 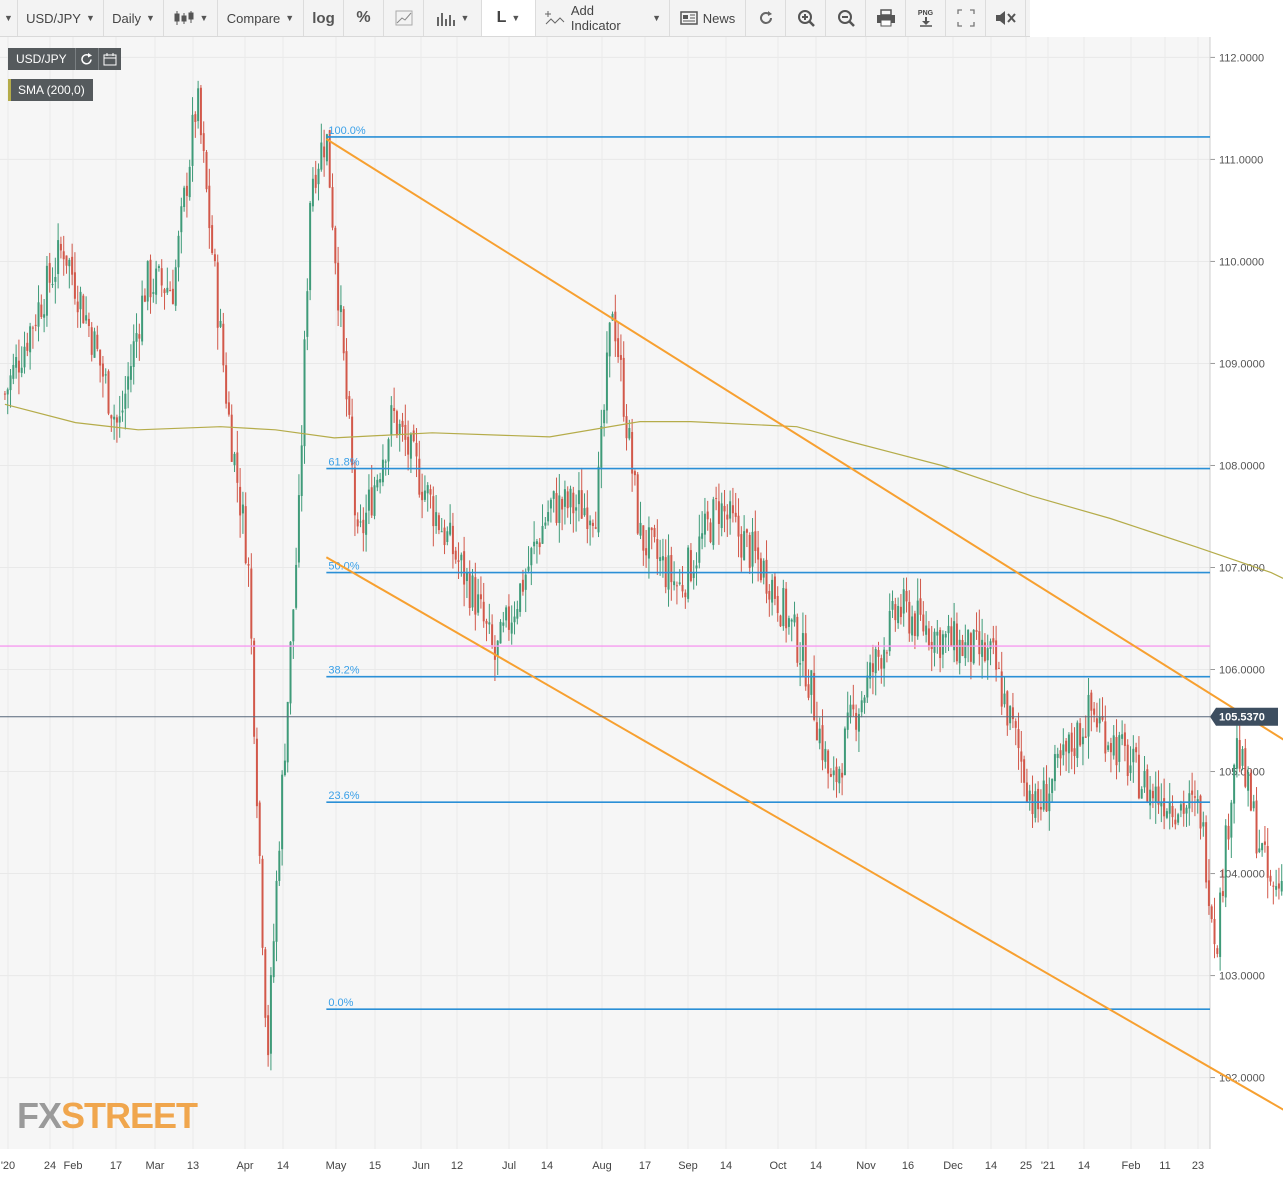 I want to click on print-button, so click(x=886, y=18).